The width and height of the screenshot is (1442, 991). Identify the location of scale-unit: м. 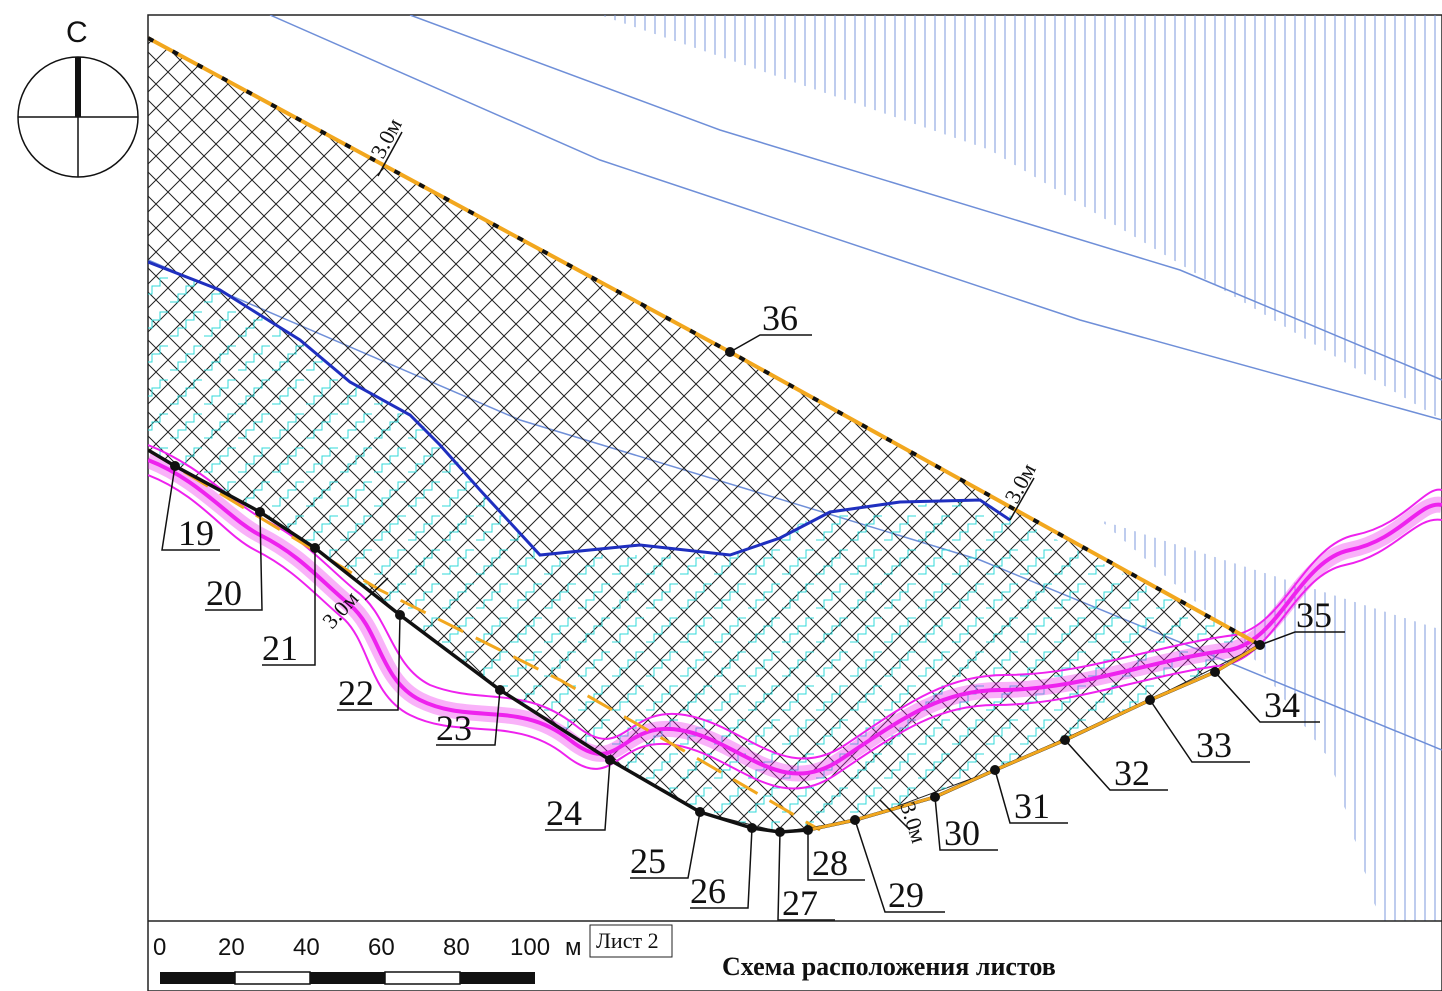
(573, 947).